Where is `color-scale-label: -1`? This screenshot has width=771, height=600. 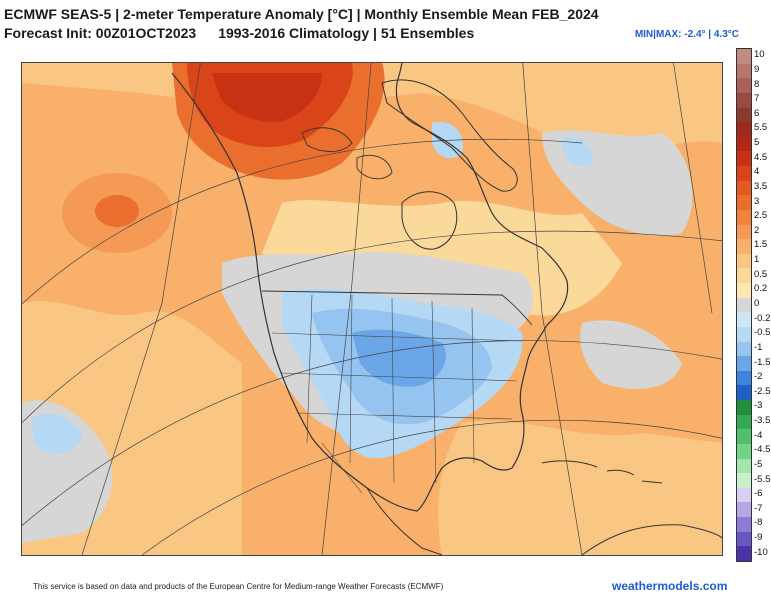 color-scale-label: -1 is located at coordinates (758, 347).